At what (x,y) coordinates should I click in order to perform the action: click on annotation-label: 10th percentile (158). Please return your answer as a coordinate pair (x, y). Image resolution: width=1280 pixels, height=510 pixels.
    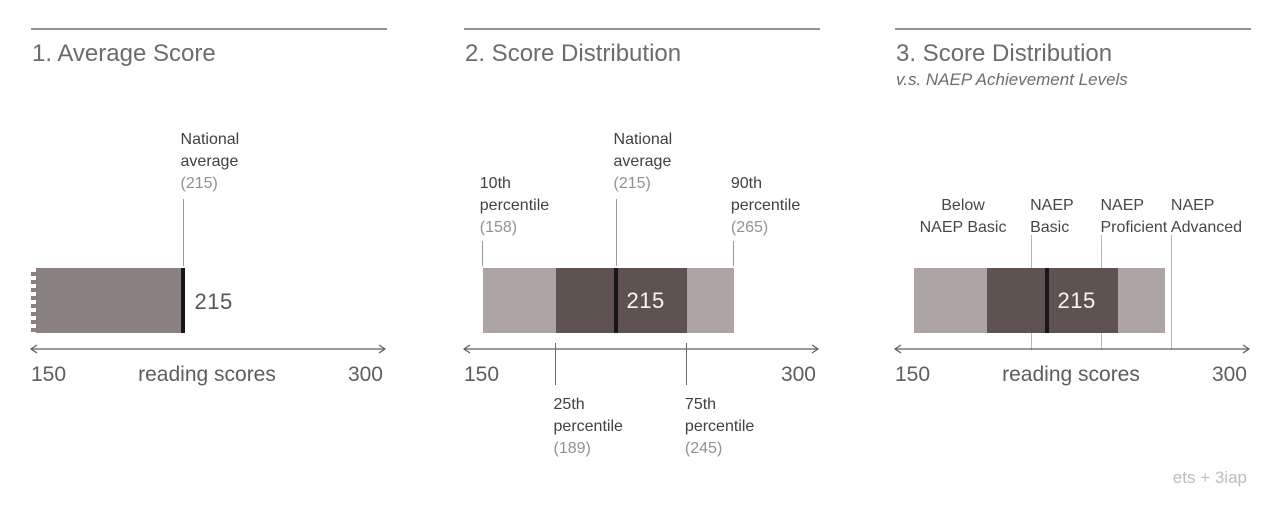
    Looking at the image, I should click on (514, 206).